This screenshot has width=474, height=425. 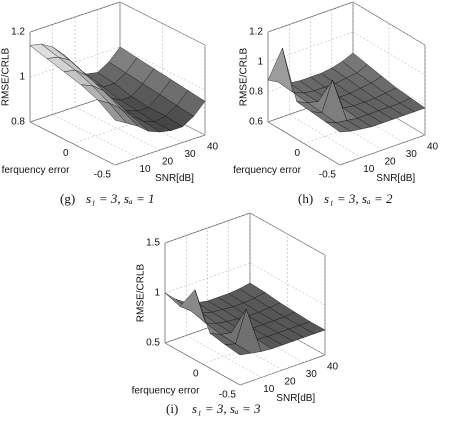 I want to click on panel-label: (i), so click(x=172, y=408).